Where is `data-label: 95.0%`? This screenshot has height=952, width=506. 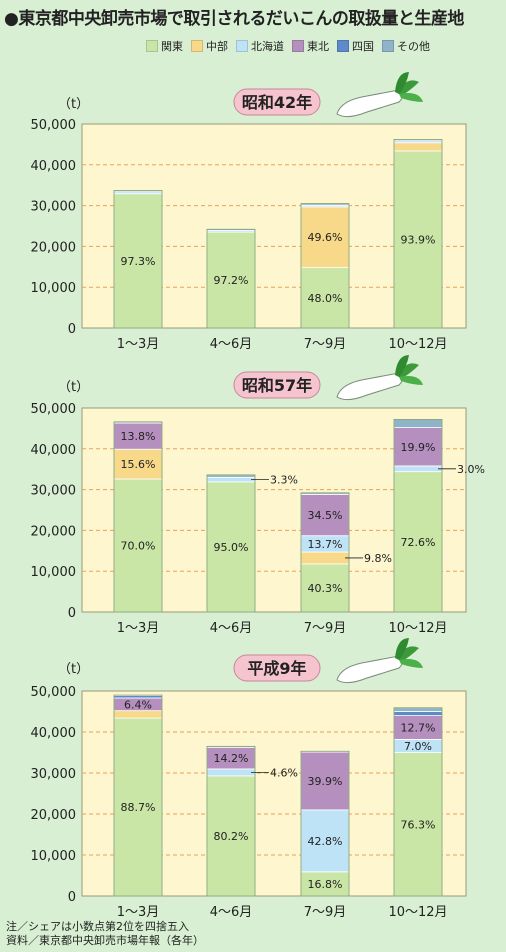
data-label: 95.0% is located at coordinates (231, 547).